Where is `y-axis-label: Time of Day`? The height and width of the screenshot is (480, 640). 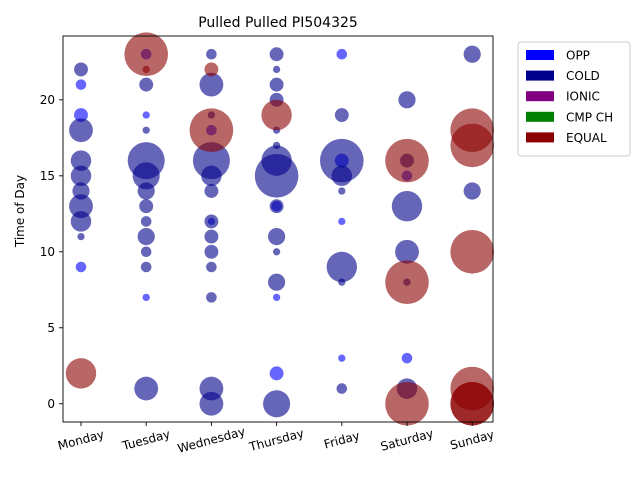 y-axis-label: Time of Day is located at coordinates (20, 211).